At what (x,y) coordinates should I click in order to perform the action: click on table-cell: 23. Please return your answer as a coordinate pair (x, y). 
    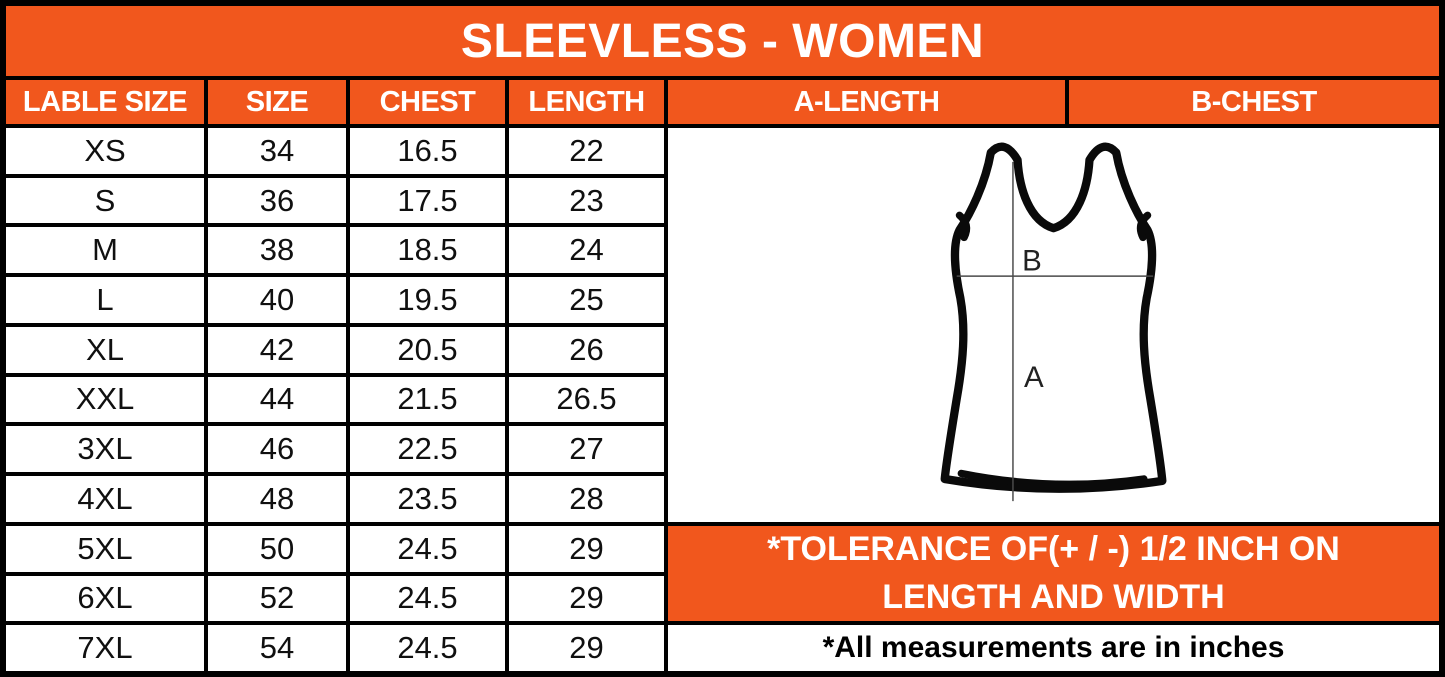
    Looking at the image, I should click on (586, 200).